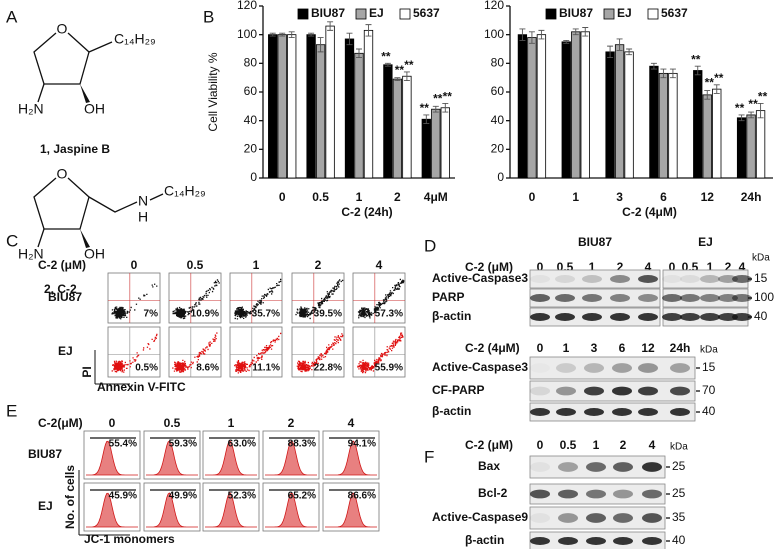 Image resolution: width=778 pixels, height=549 pixels. Describe the element at coordinates (251, 149) in the screenshot. I see `y-tick-label: 20` at that location.